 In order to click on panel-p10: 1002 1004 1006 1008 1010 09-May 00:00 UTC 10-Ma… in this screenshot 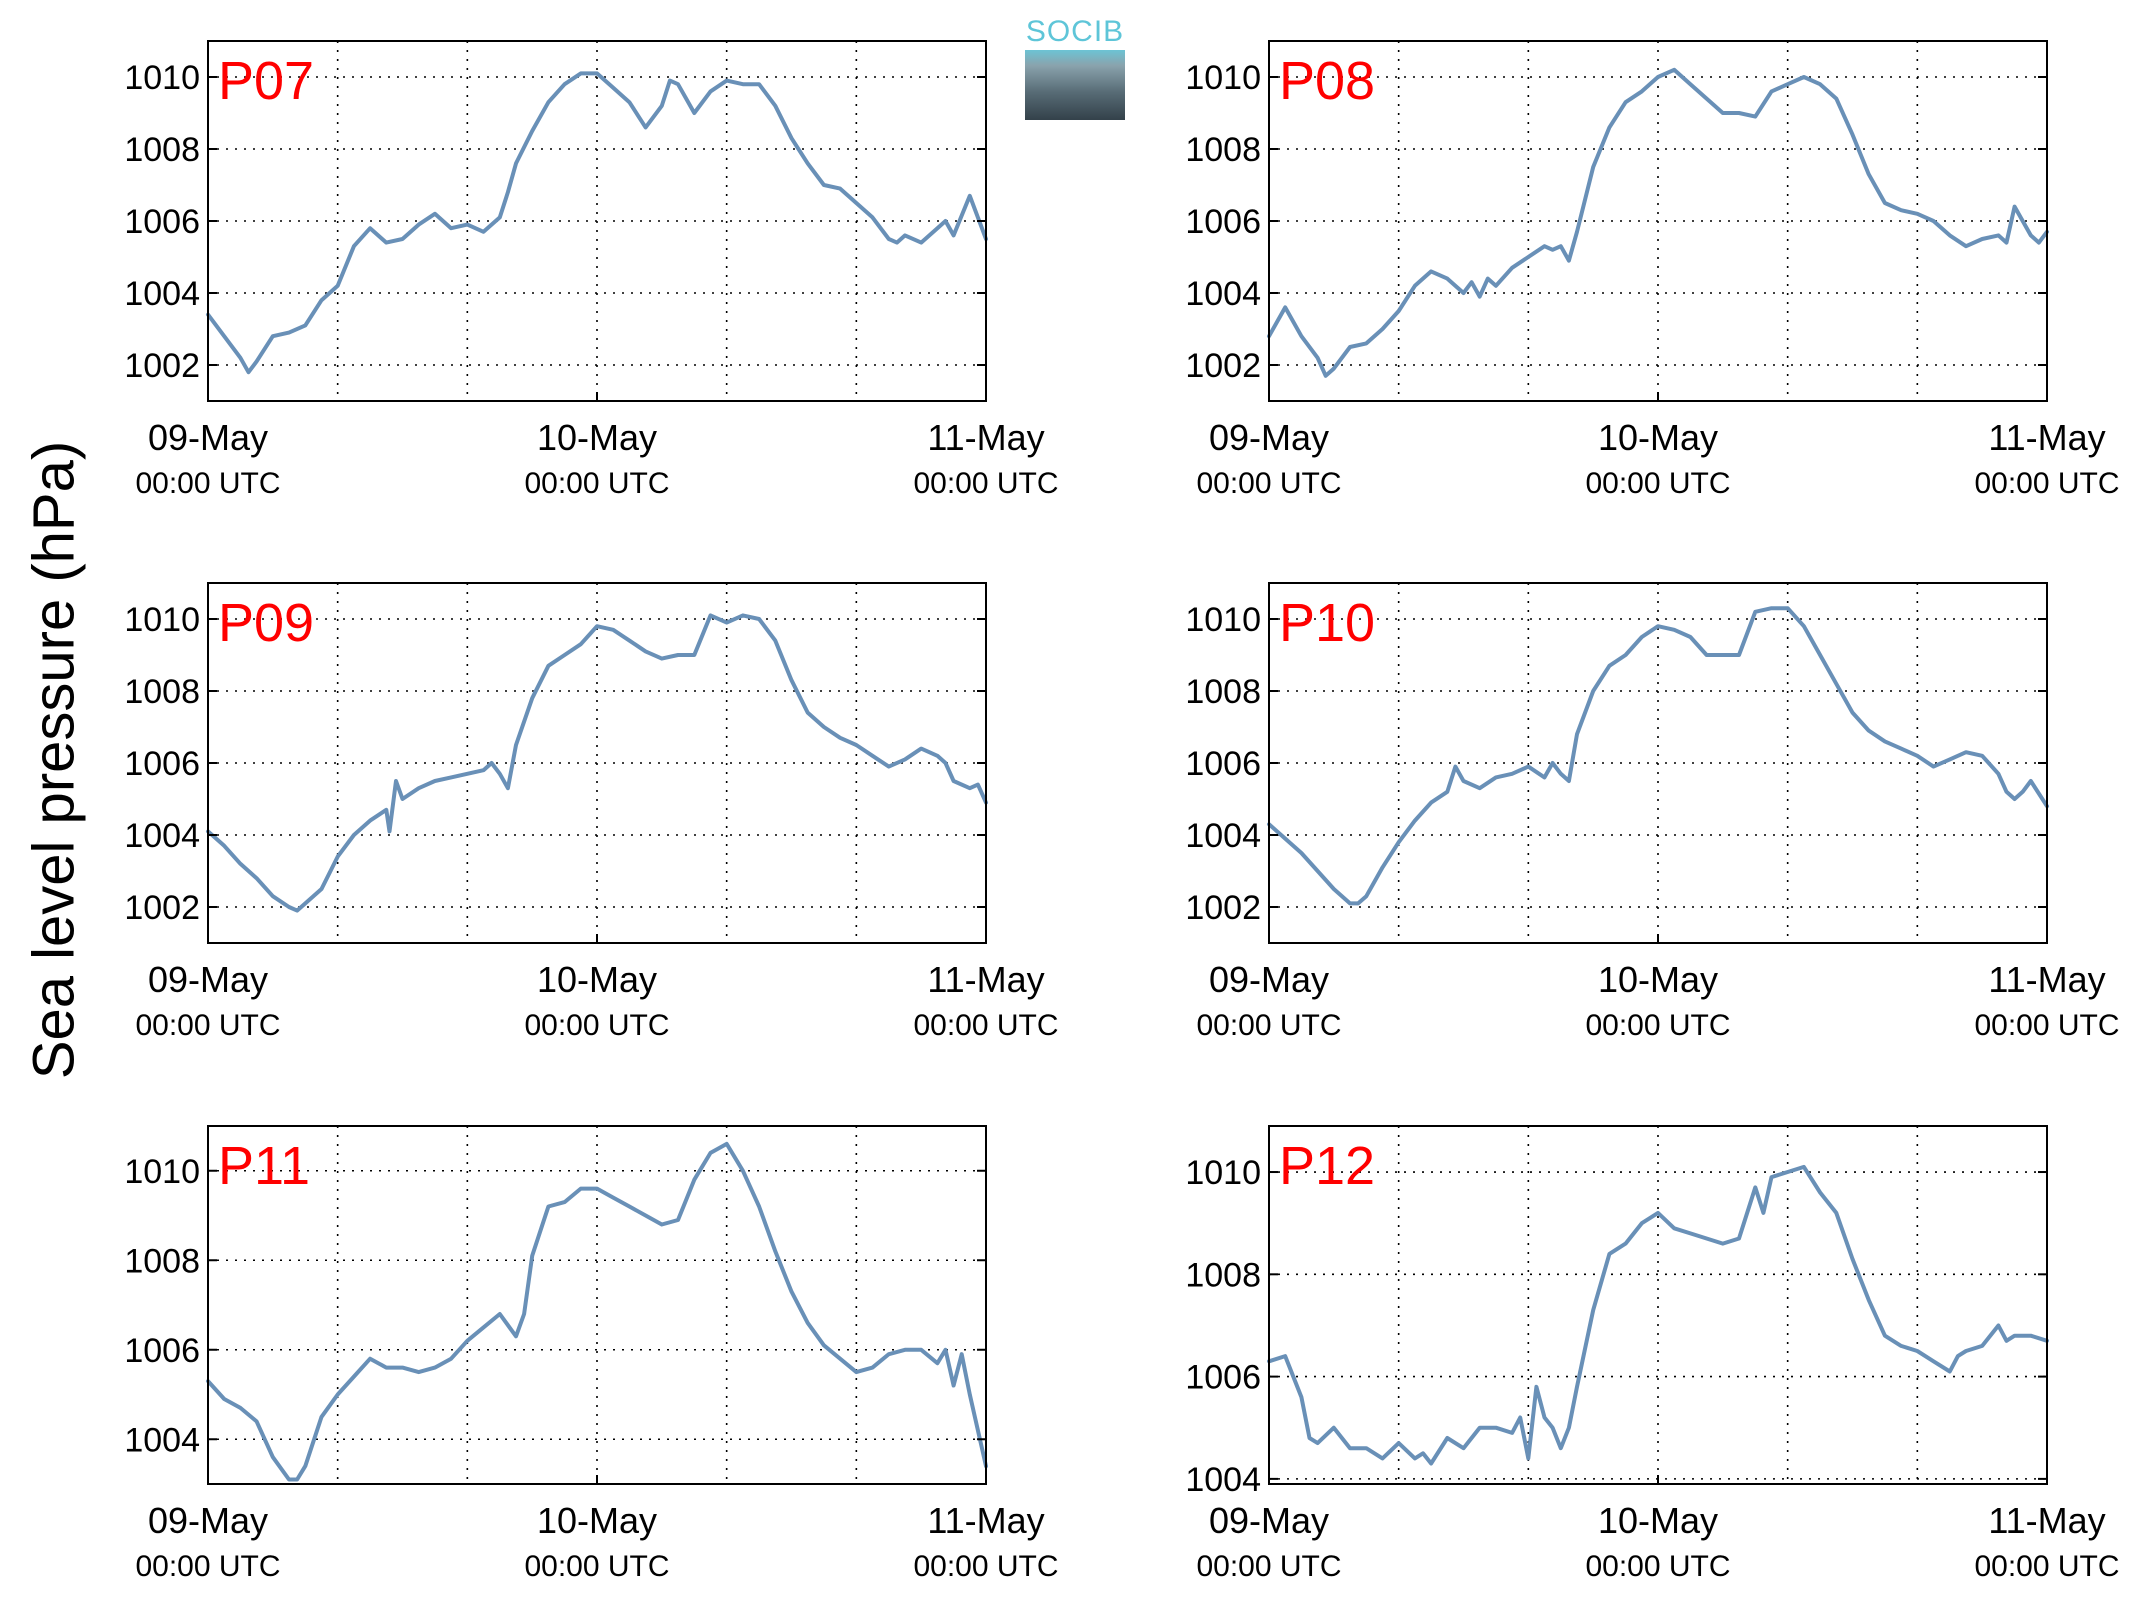, I will do `click(1652, 812)`.